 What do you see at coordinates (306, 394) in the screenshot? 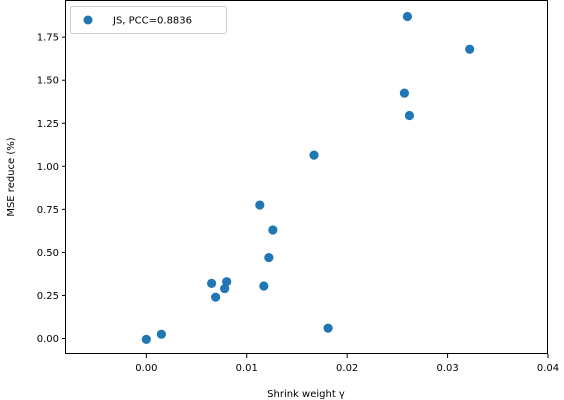
I see `x-axis-label: Shrink weight γ` at bounding box center [306, 394].